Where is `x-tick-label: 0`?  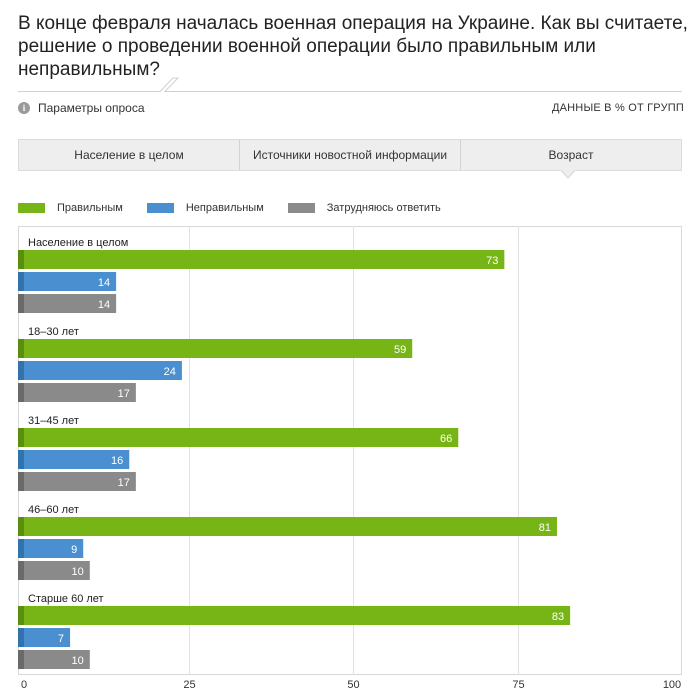
x-tick-label: 0 is located at coordinates (24, 685).